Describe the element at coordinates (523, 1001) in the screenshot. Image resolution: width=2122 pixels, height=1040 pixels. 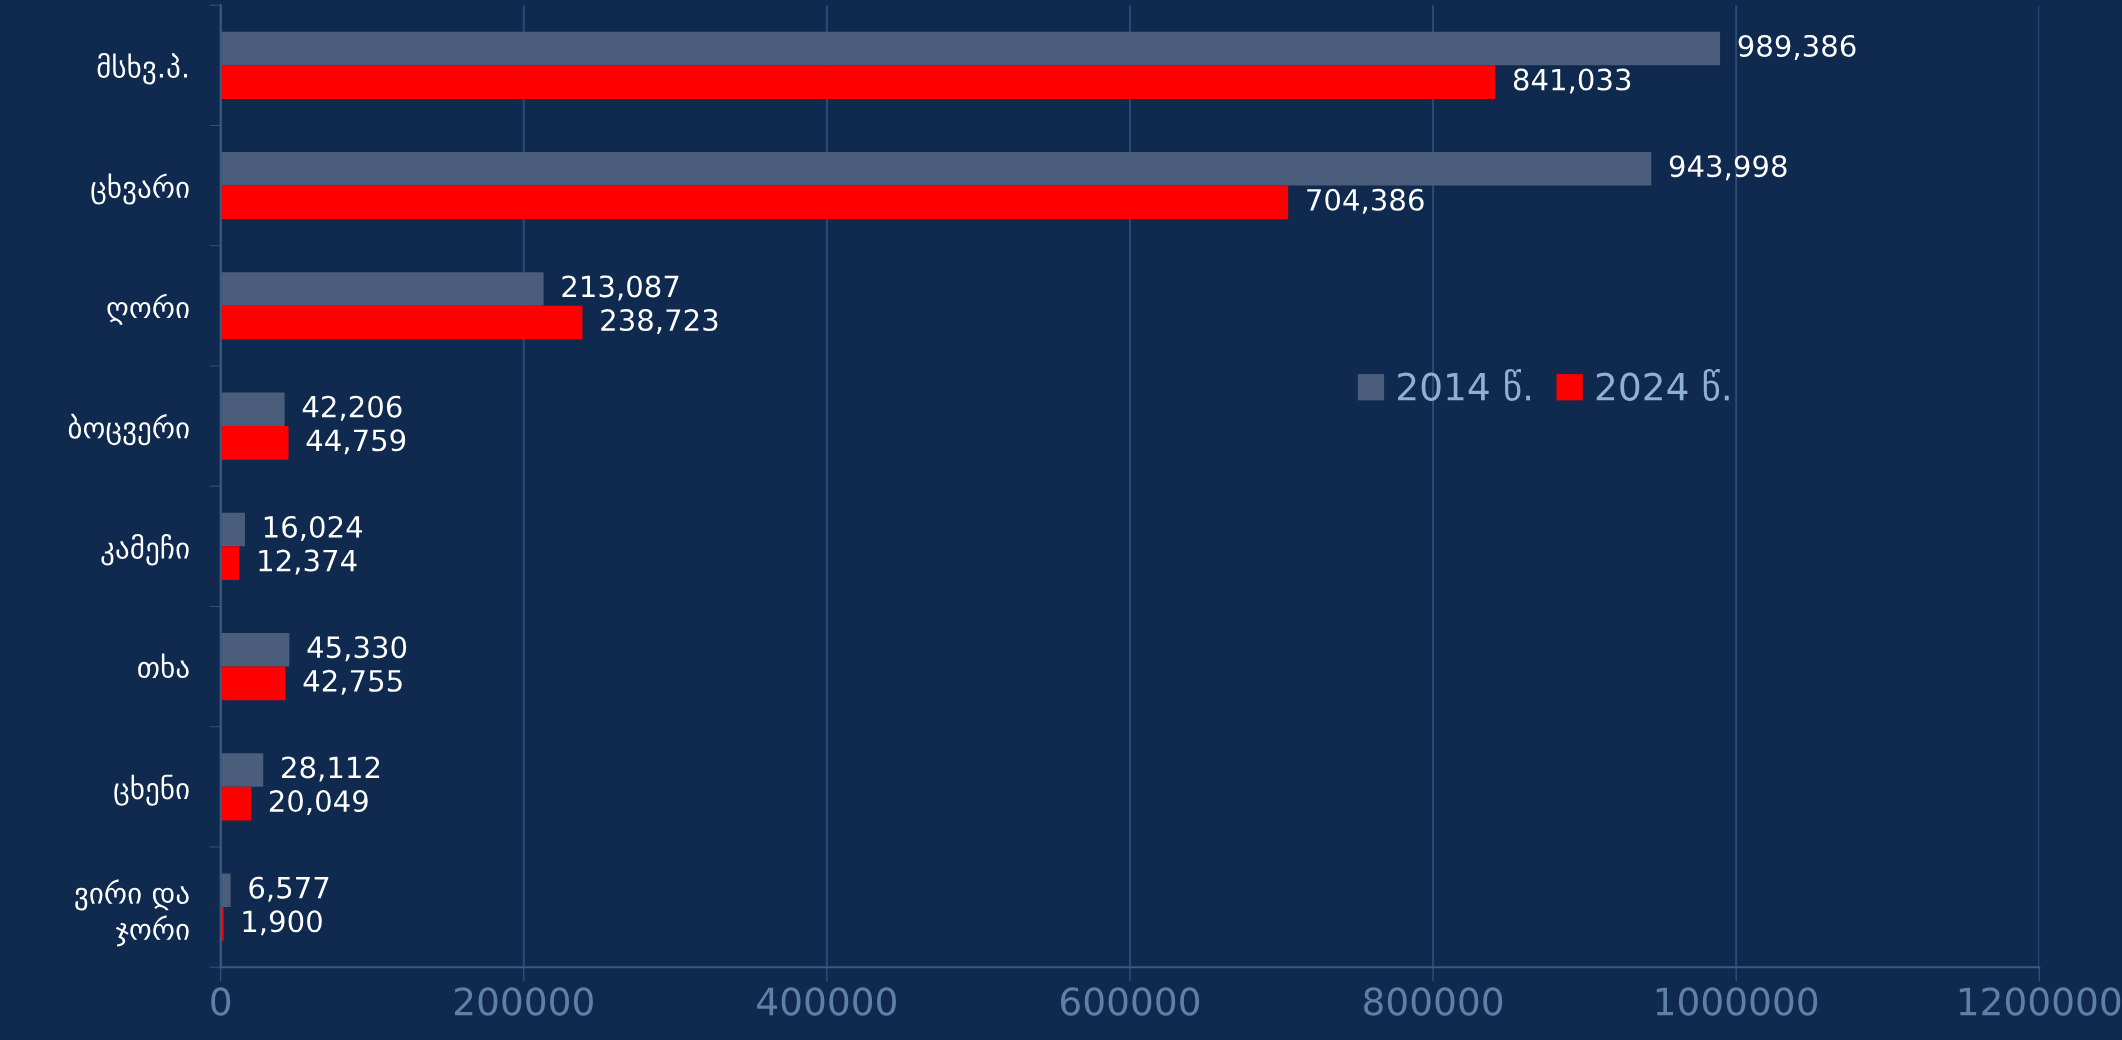
I see `x-tick-label: 200000` at that location.